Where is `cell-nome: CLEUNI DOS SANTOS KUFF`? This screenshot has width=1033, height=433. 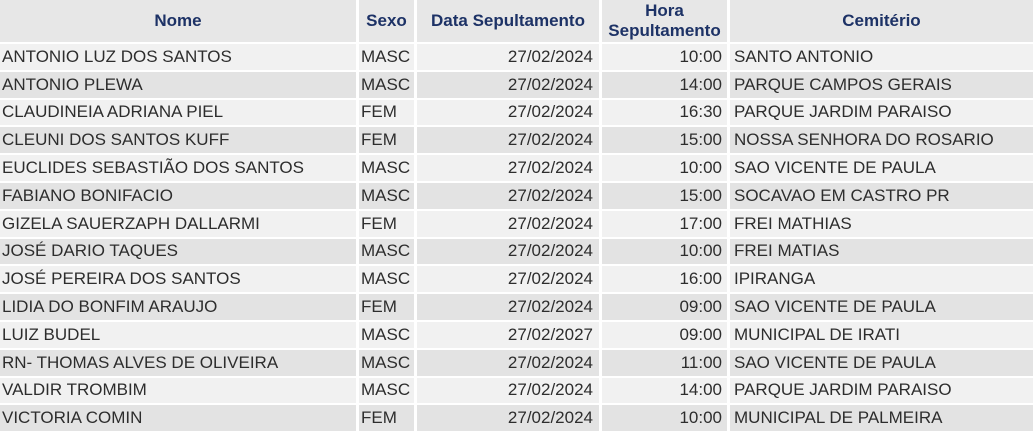 cell-nome: CLEUNI DOS SANTOS KUFF is located at coordinates (178, 141).